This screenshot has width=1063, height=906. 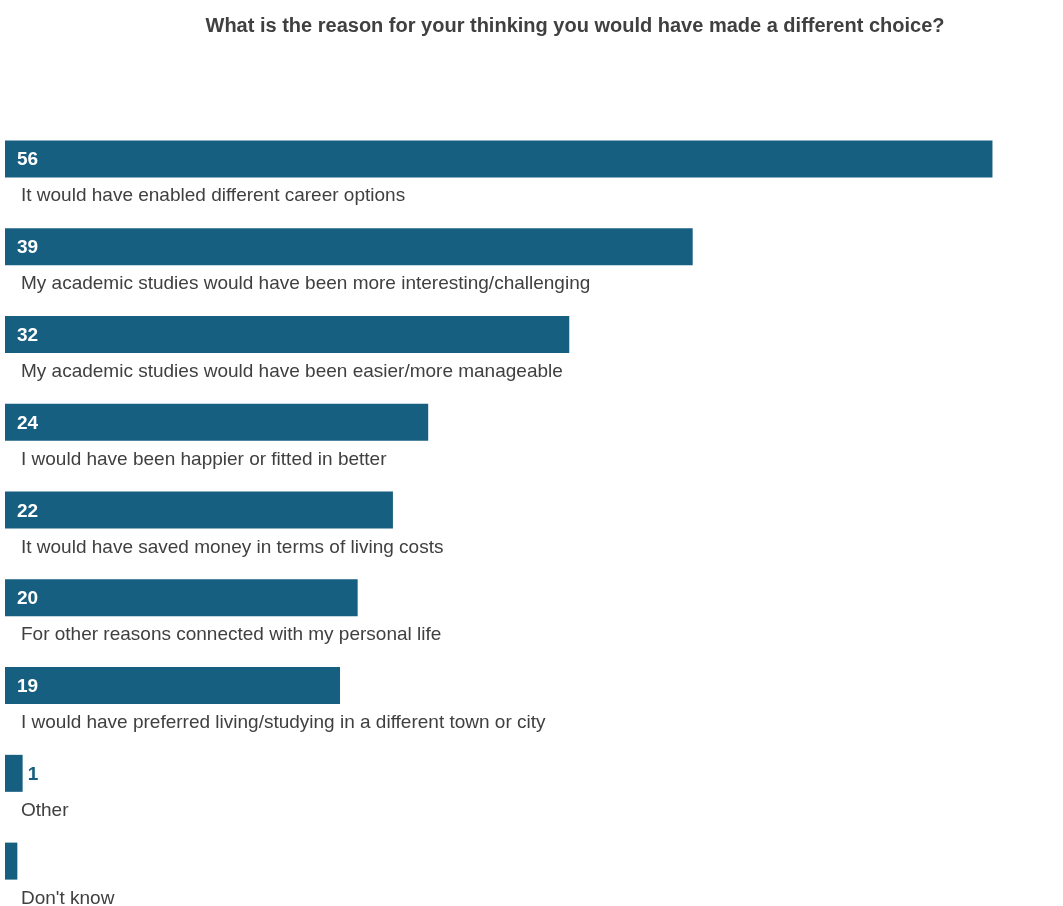 I want to click on y-tick-label: My academic studies would have been easier/more manageable, so click(x=292, y=370).